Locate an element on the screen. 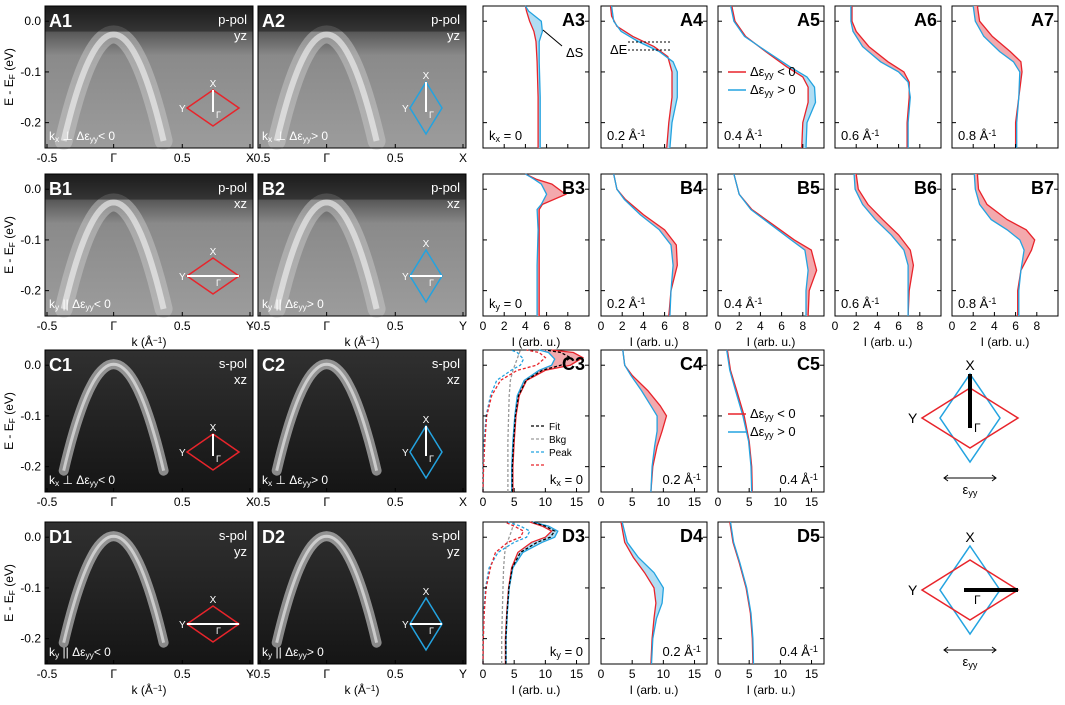 This screenshot has width=1065, height=705. x-tick-label: 5 is located at coordinates (632, 674).